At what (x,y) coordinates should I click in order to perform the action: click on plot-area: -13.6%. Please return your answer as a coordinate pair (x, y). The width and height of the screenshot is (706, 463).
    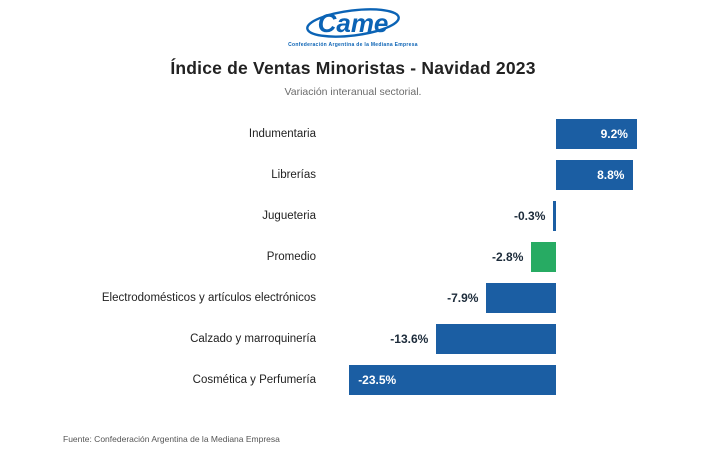
    Looking at the image, I should click on (518, 338).